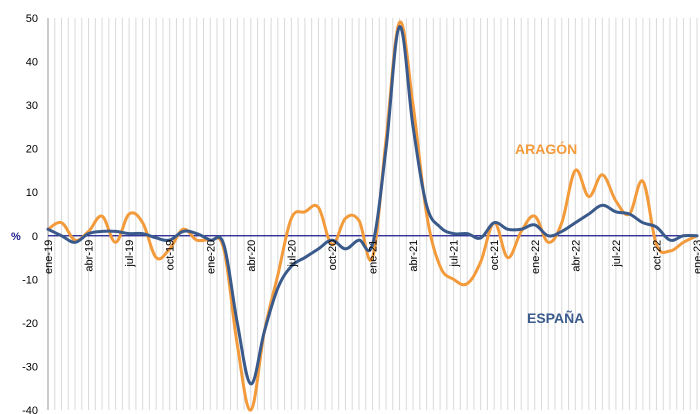  Describe the element at coordinates (333, 255) in the screenshot. I see `x-tick-label: oct-20` at that location.